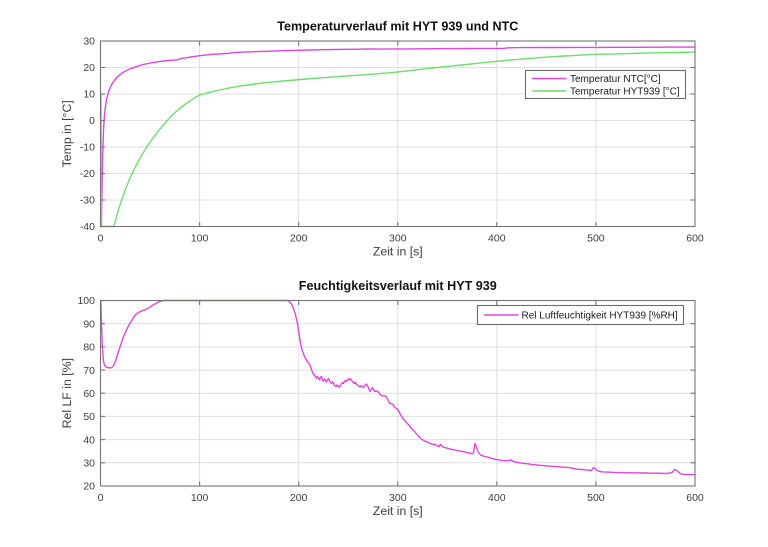  What do you see at coordinates (89, 348) in the screenshot?
I see `svg-text: 80` at bounding box center [89, 348].